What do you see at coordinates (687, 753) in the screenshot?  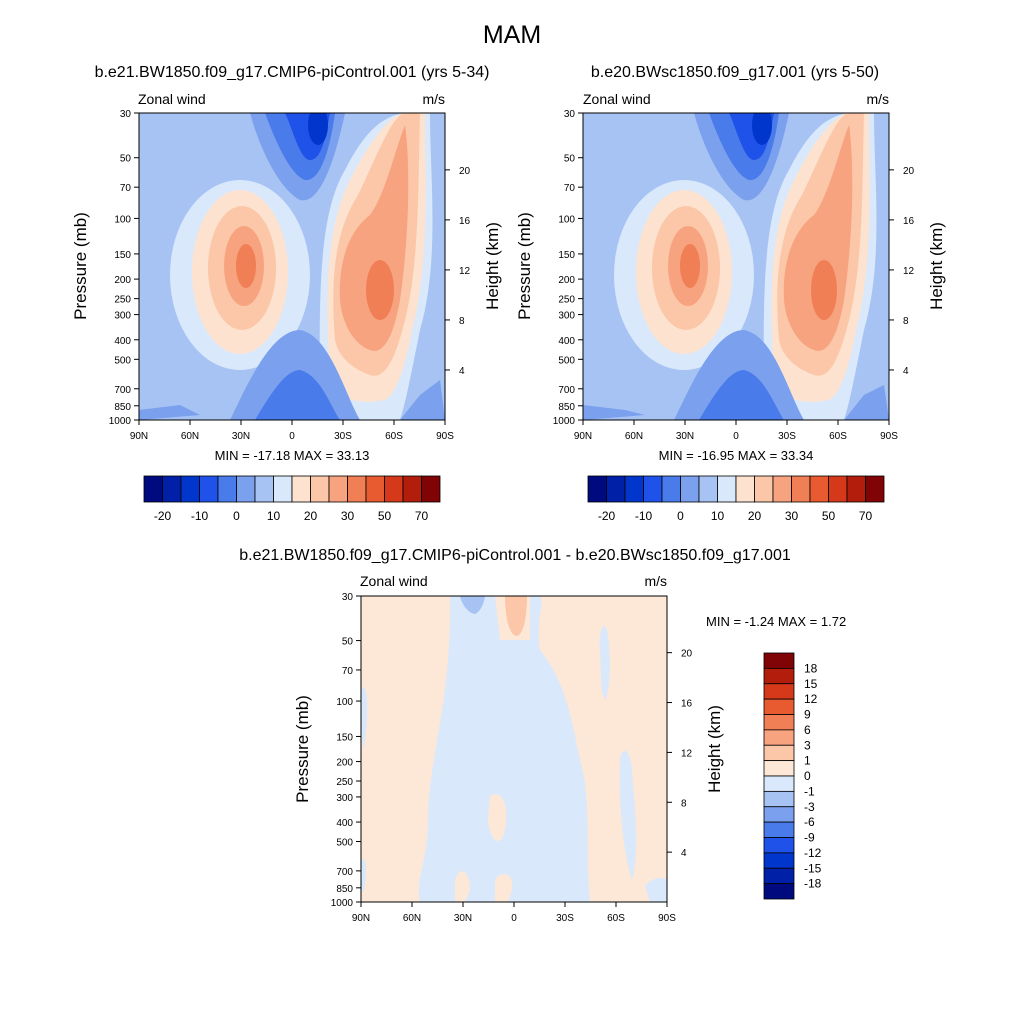 I see `height-tick-label: 12` at bounding box center [687, 753].